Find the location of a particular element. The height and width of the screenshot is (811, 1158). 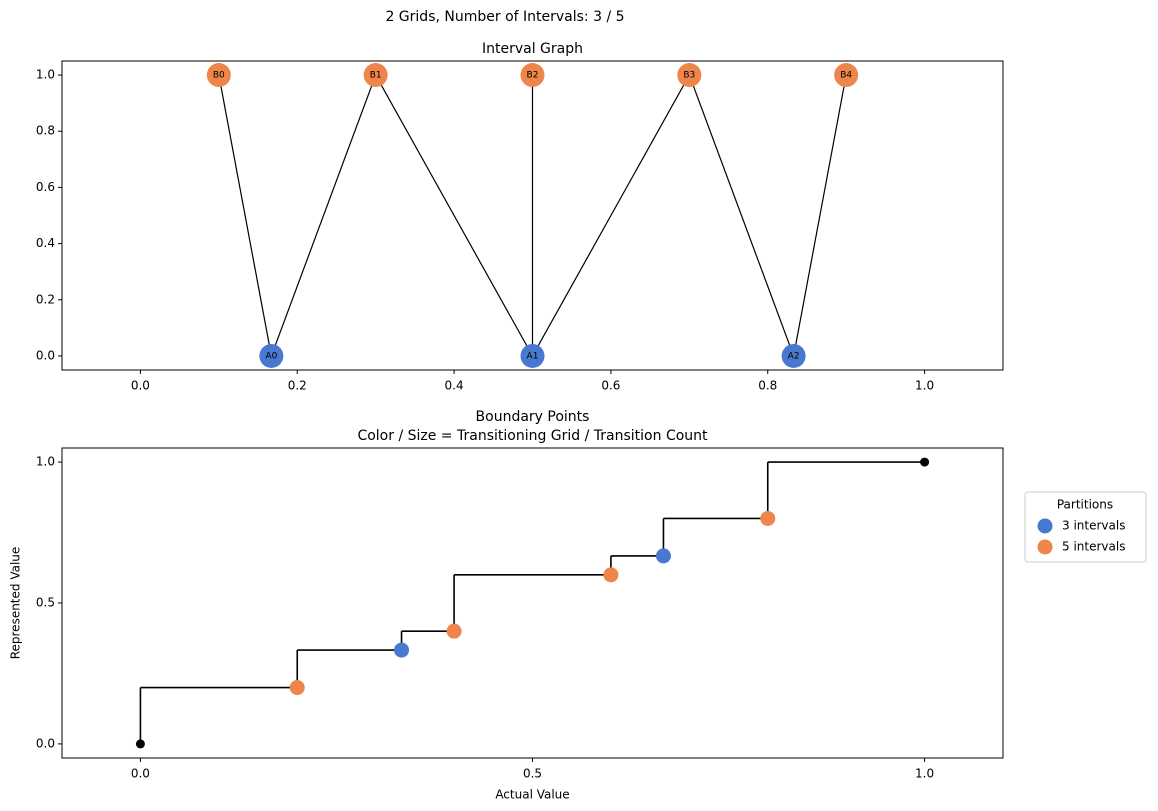

legend-label: 3 intervals is located at coordinates (1093, 526).